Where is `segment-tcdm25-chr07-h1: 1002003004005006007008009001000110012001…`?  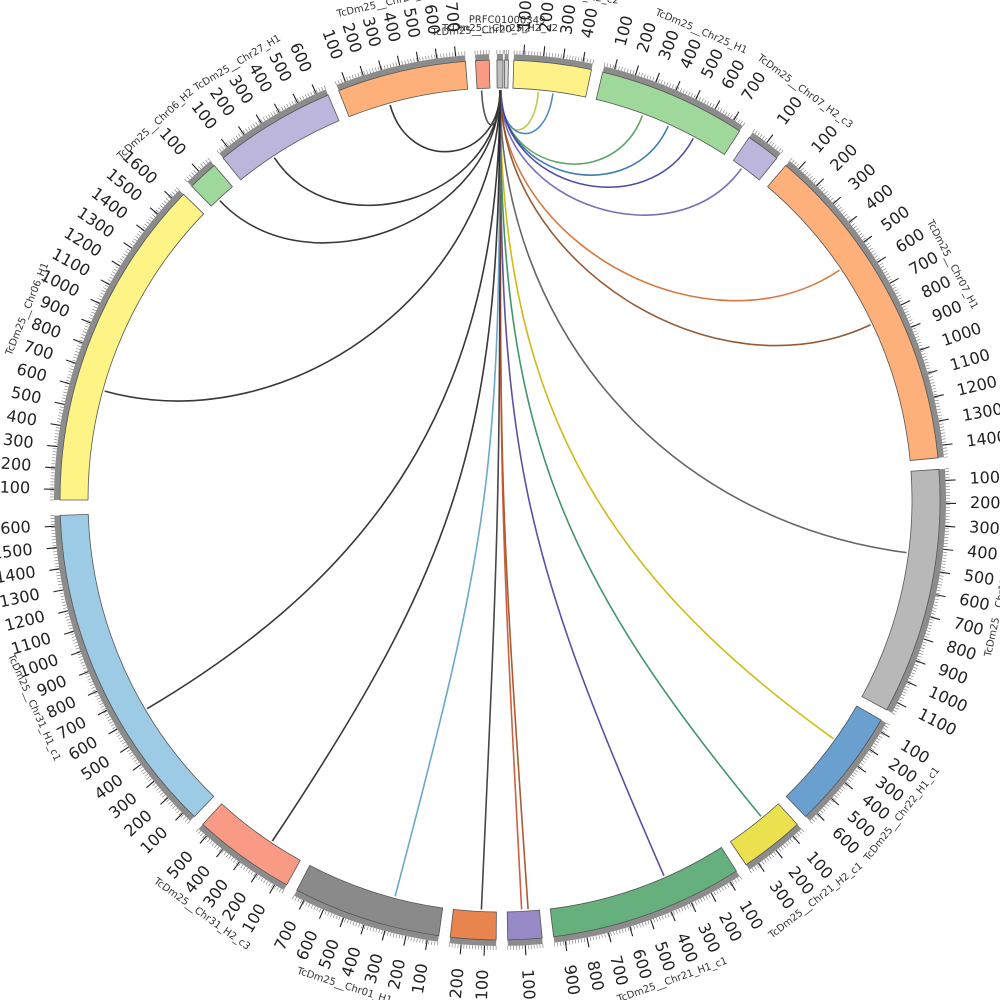 segment-tcdm25-chr07-h1: 1002003004005006007008009001000110012001… is located at coordinates (883, 291).